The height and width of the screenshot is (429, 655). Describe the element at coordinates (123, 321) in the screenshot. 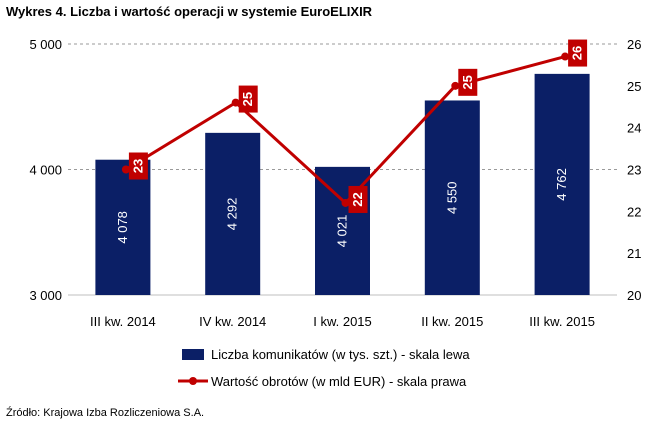

I see `category-label: III kw. 2014` at that location.